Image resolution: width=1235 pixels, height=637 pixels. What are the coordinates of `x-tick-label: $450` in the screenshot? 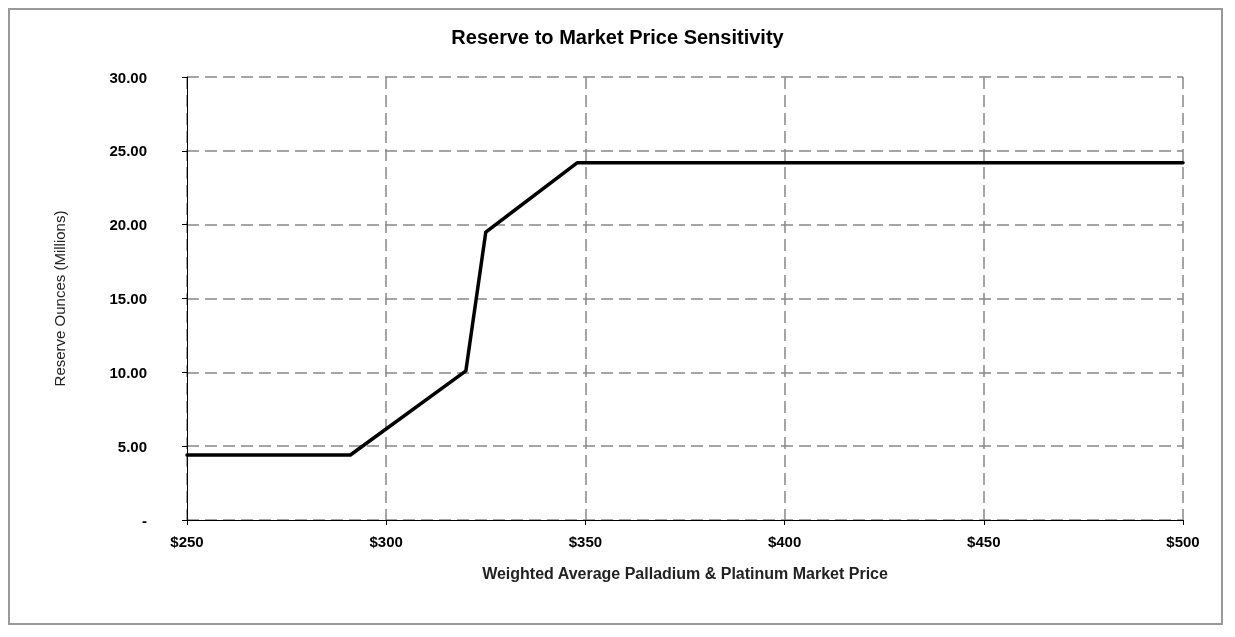 It's located at (984, 541).